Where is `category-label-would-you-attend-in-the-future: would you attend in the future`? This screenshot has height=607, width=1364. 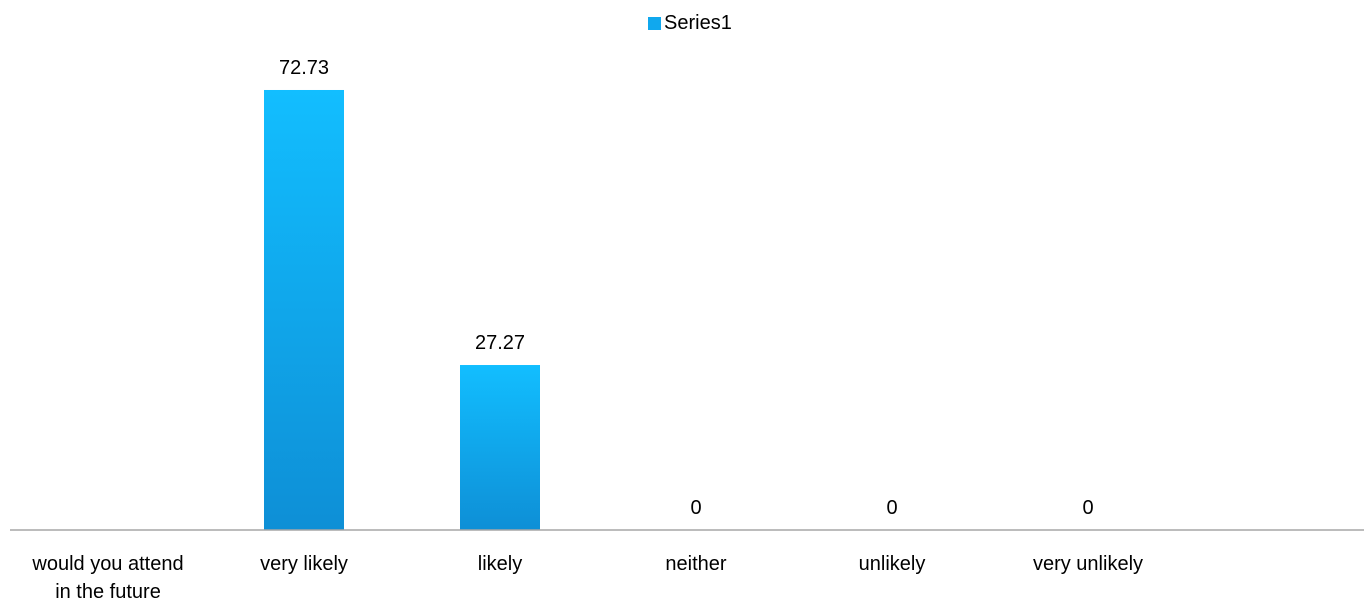
category-label-would-you-attend-in-the-future: would you attend in the future is located at coordinates (107, 578).